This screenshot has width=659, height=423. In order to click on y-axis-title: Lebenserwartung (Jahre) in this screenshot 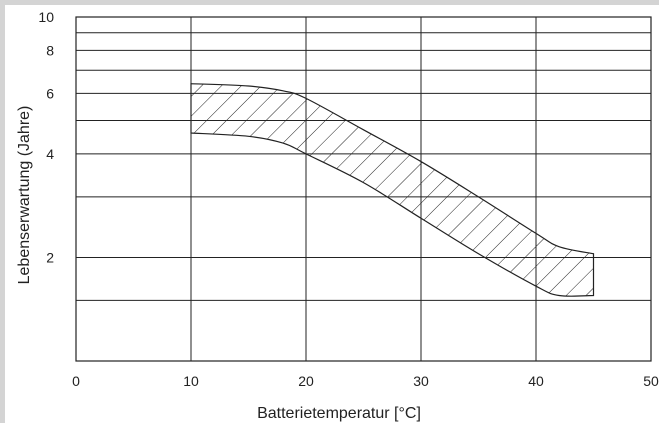, I will do `click(24, 195)`.